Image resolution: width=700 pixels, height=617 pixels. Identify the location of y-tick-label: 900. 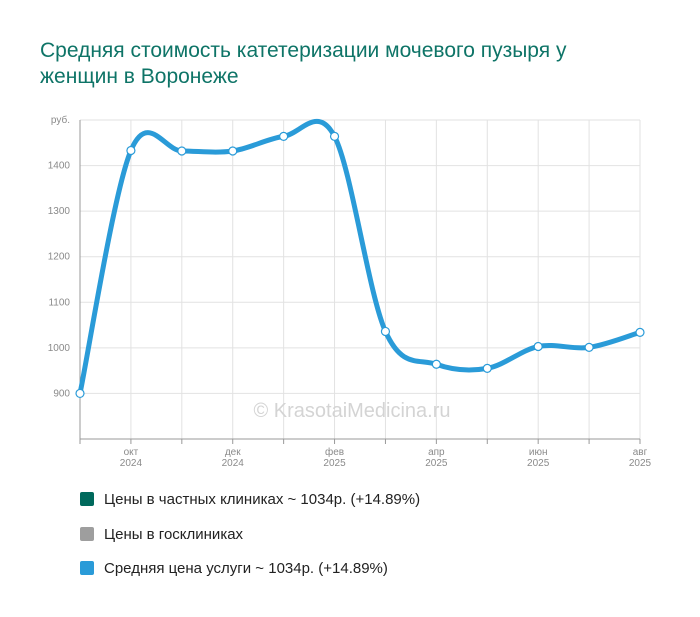
(61, 393).